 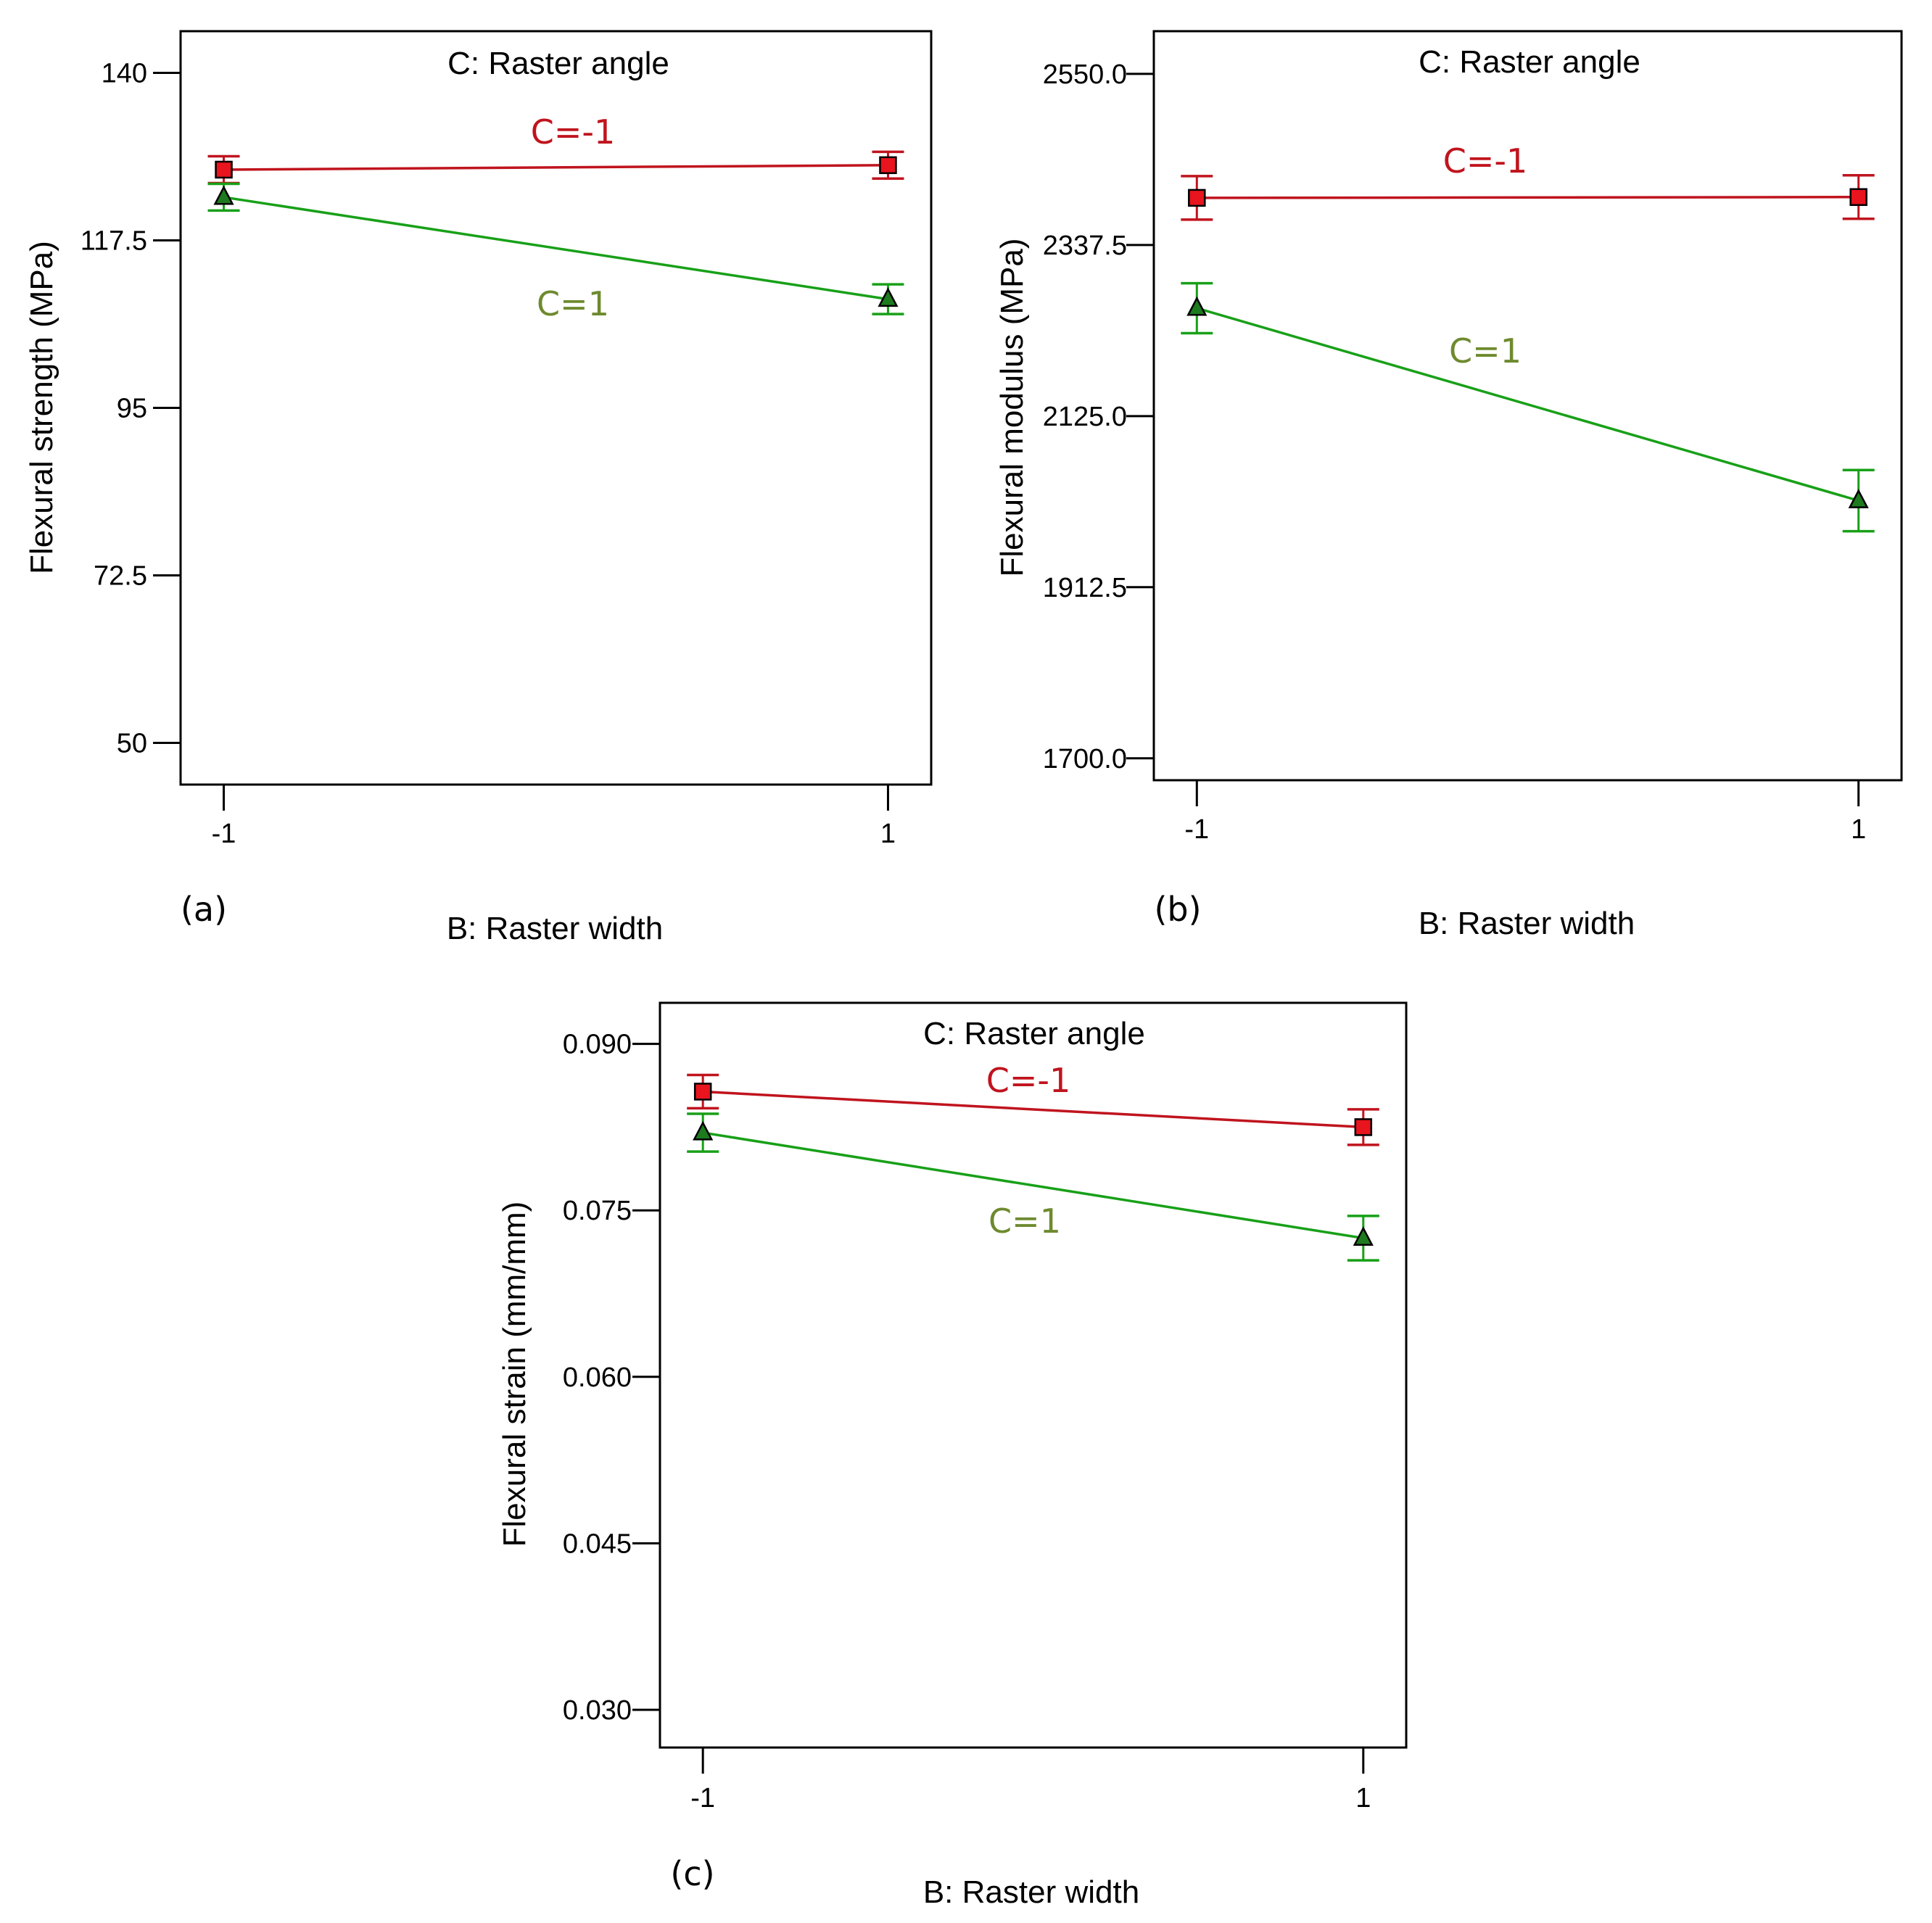 What do you see at coordinates (1012, 407) in the screenshot?
I see `y-axis-label: Flexural modulus (MPa)` at bounding box center [1012, 407].